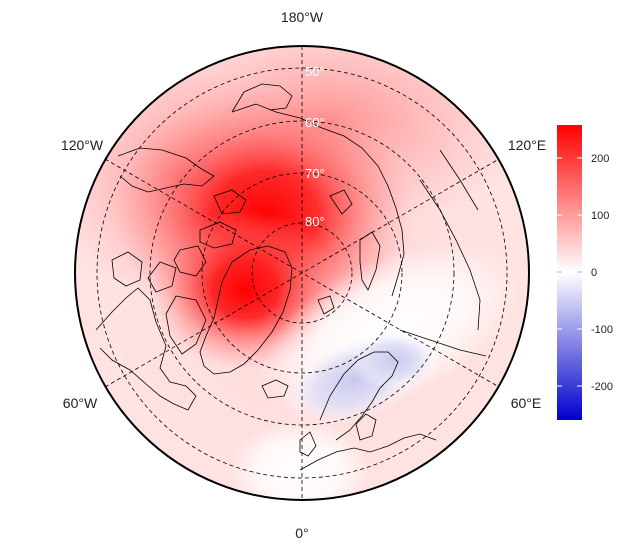  Describe the element at coordinates (315, 71) in the screenshot. I see `lat-label-50: 50°` at that location.